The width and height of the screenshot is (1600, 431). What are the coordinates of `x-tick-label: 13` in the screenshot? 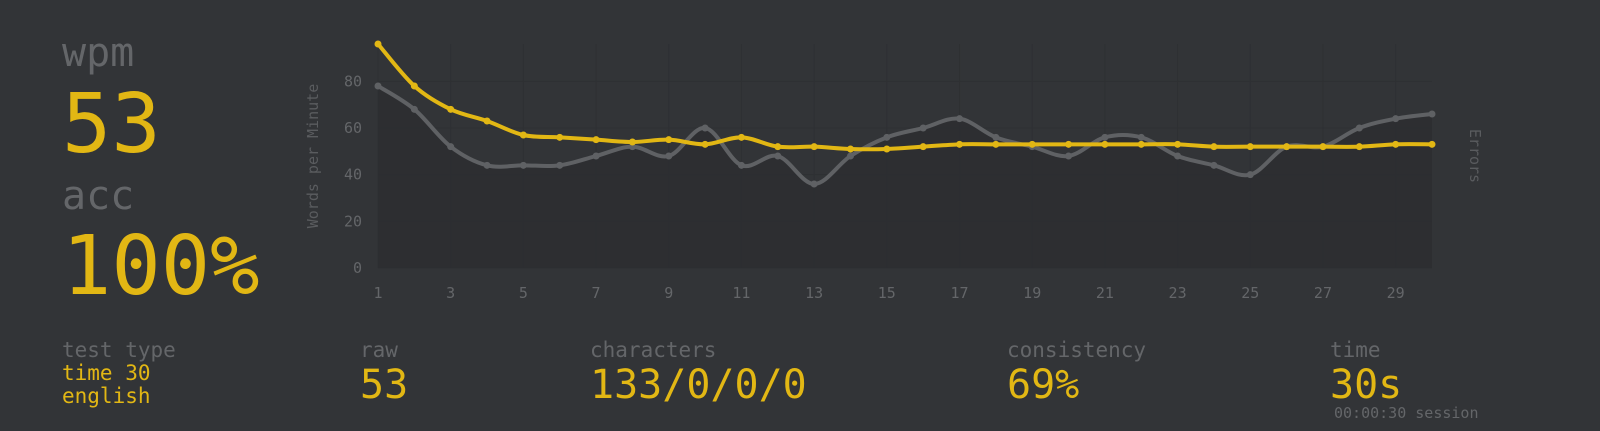 It's located at (814, 293).